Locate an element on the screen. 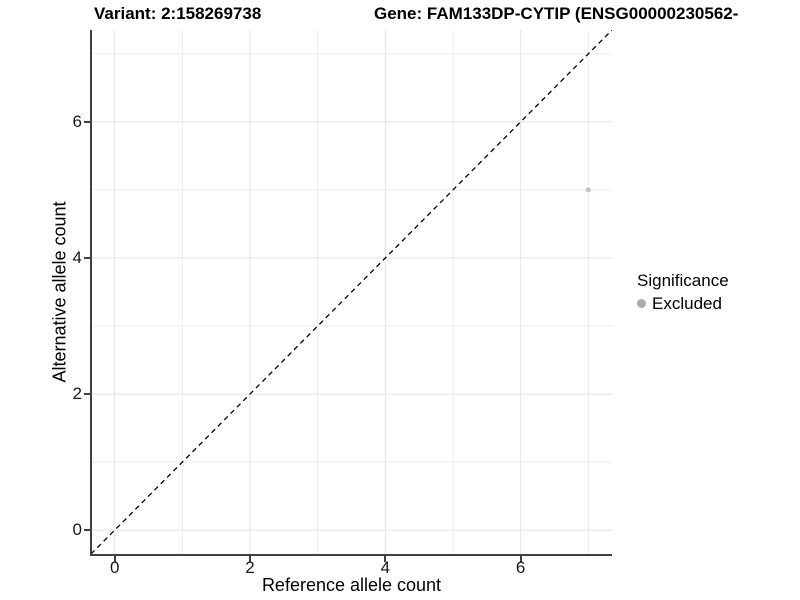 This screenshot has width=800, height=600. y-axis-line is located at coordinates (91, 293).